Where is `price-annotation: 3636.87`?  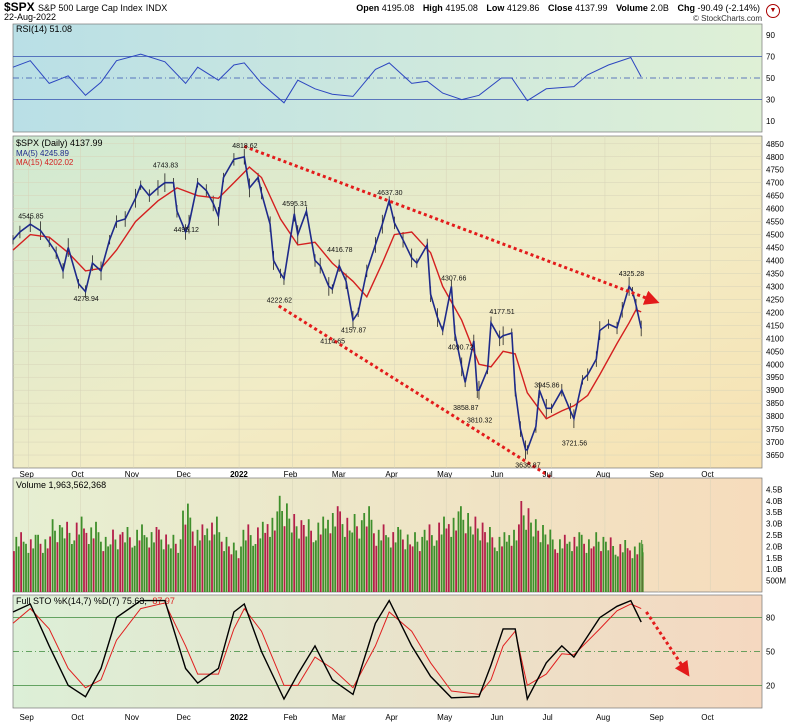
price-annotation: 3636.87 is located at coordinates (527, 465).